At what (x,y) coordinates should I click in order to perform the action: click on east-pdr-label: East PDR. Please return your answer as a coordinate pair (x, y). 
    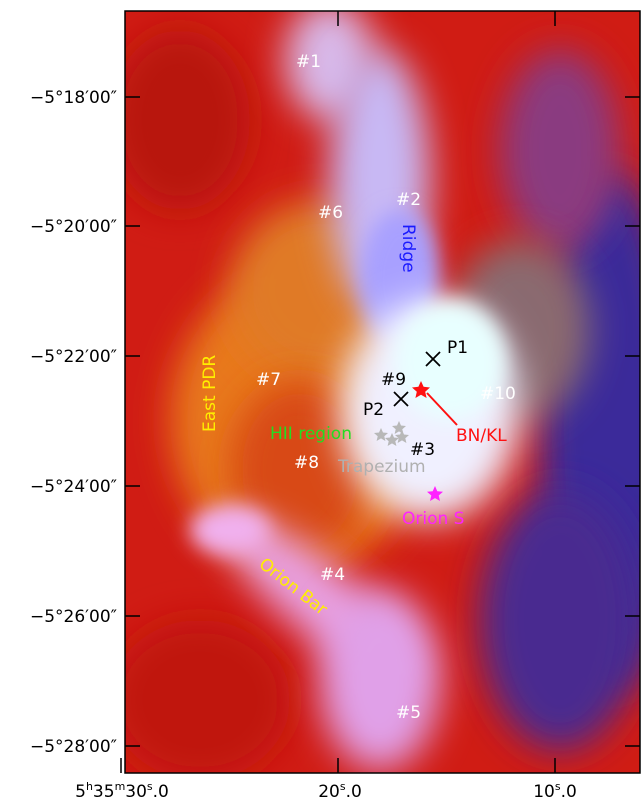
    Looking at the image, I should click on (210, 393).